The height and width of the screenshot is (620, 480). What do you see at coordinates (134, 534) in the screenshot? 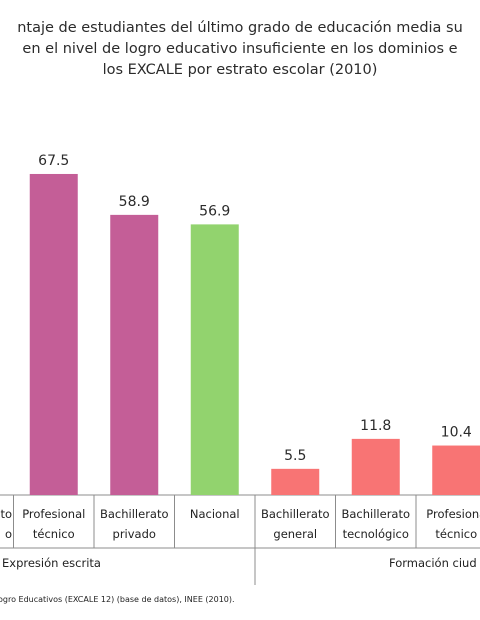
I see `category-label-2-1: privado` at bounding box center [134, 534].